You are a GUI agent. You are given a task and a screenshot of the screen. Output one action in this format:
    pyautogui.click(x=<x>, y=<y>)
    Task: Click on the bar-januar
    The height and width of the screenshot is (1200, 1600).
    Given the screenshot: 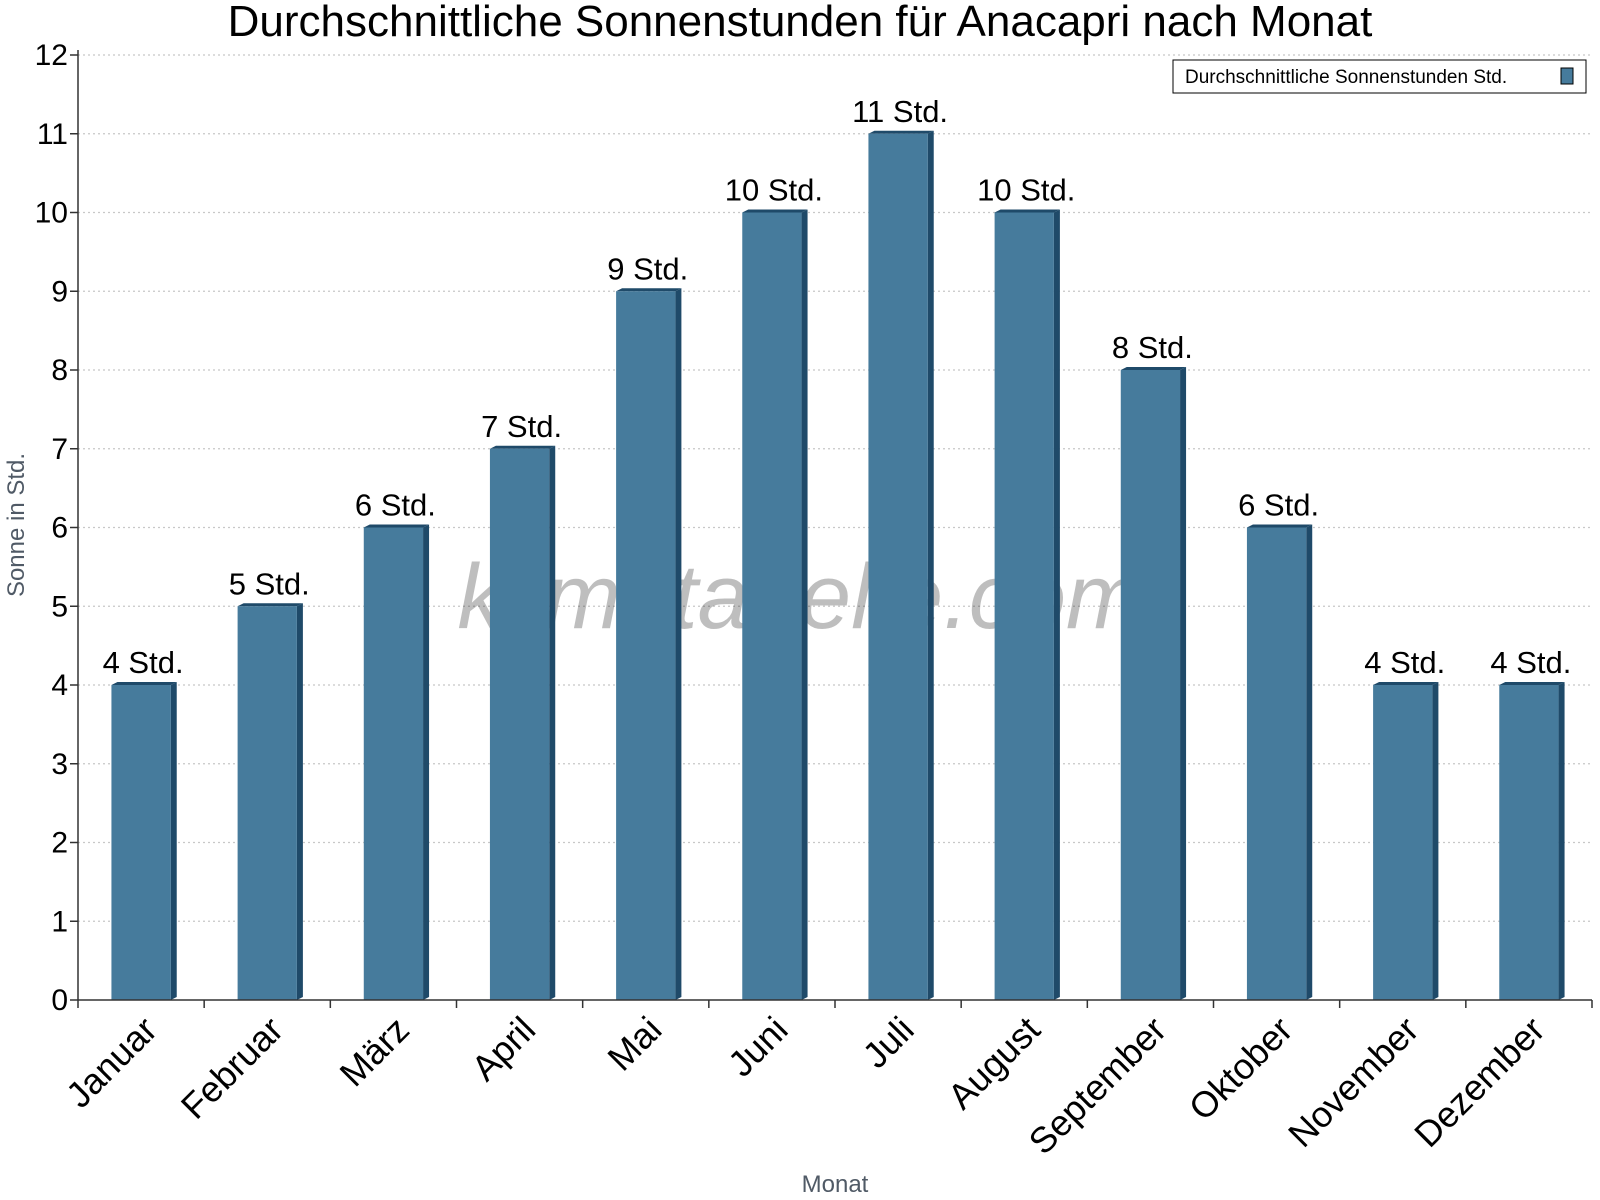 What is the action you would take?
    pyautogui.click(x=144, y=841)
    